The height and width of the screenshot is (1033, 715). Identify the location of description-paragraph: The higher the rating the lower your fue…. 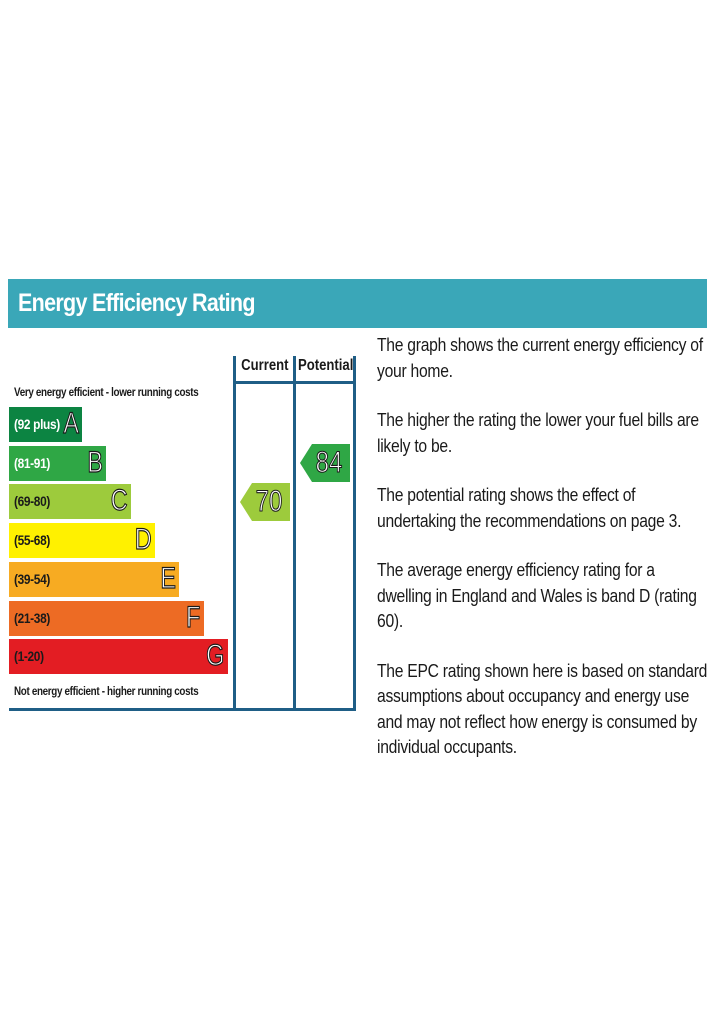
(538, 433).